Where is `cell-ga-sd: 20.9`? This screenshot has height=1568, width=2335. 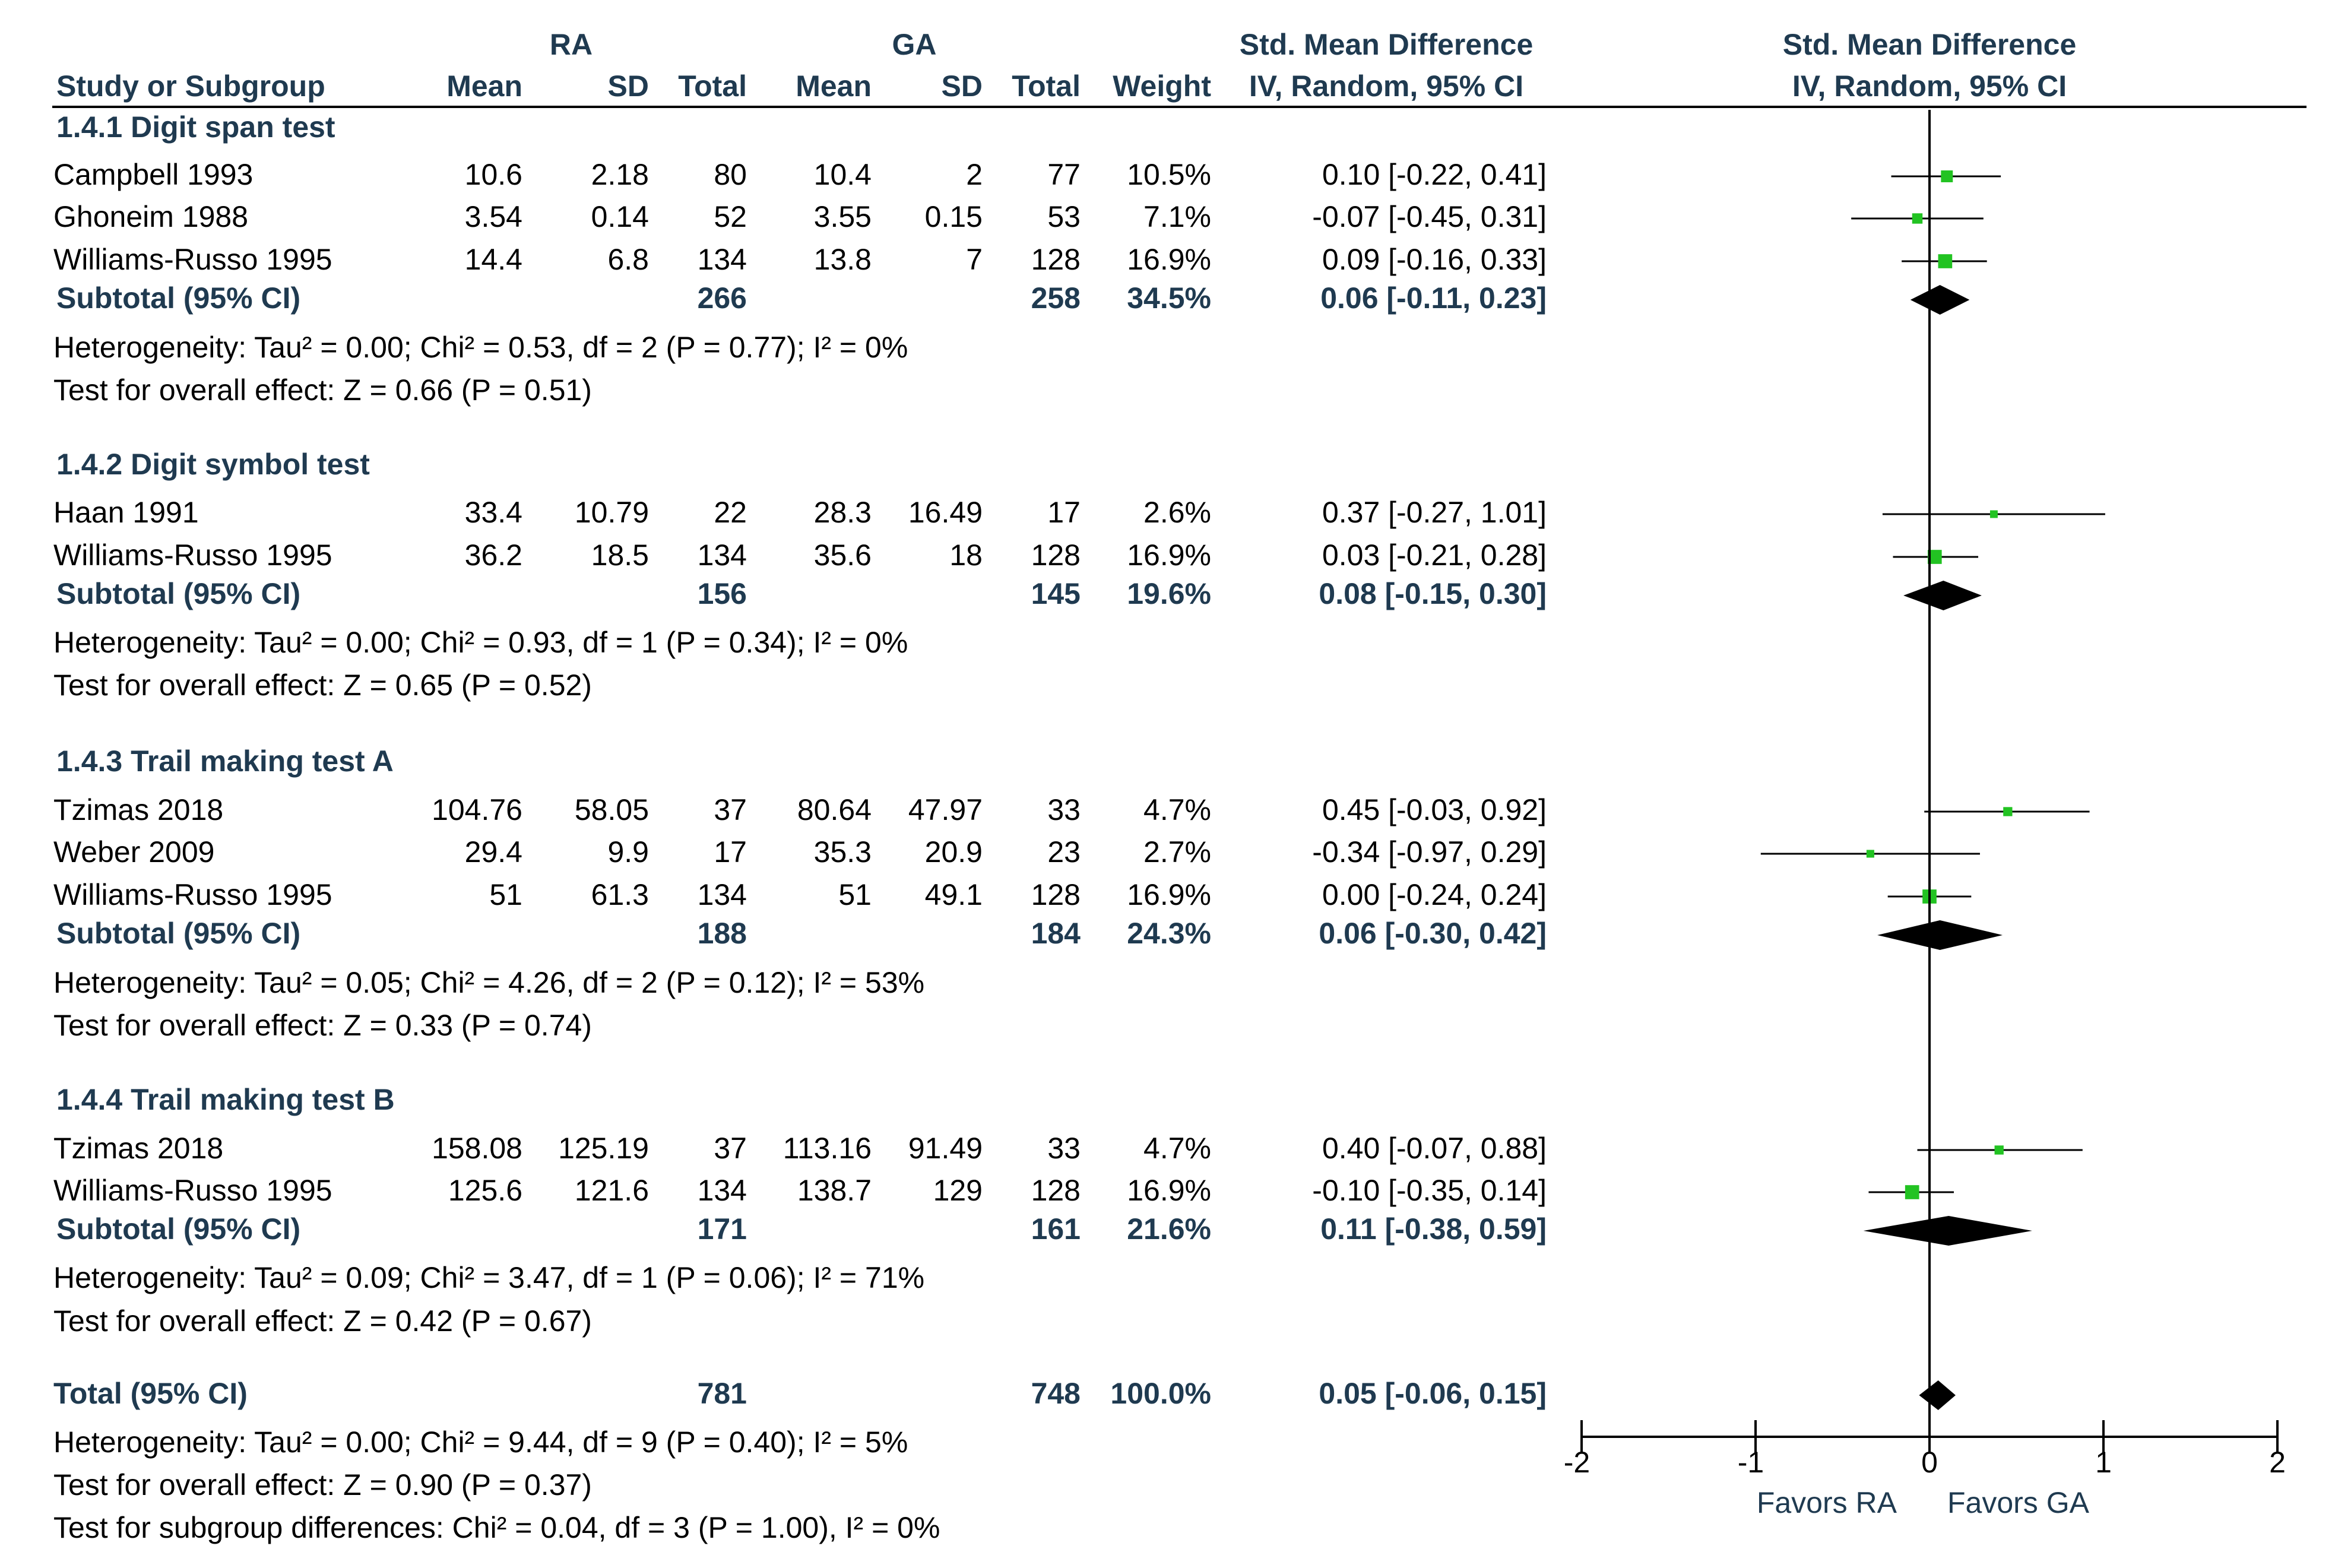
cell-ga-sd: 20.9 is located at coordinates (954, 852).